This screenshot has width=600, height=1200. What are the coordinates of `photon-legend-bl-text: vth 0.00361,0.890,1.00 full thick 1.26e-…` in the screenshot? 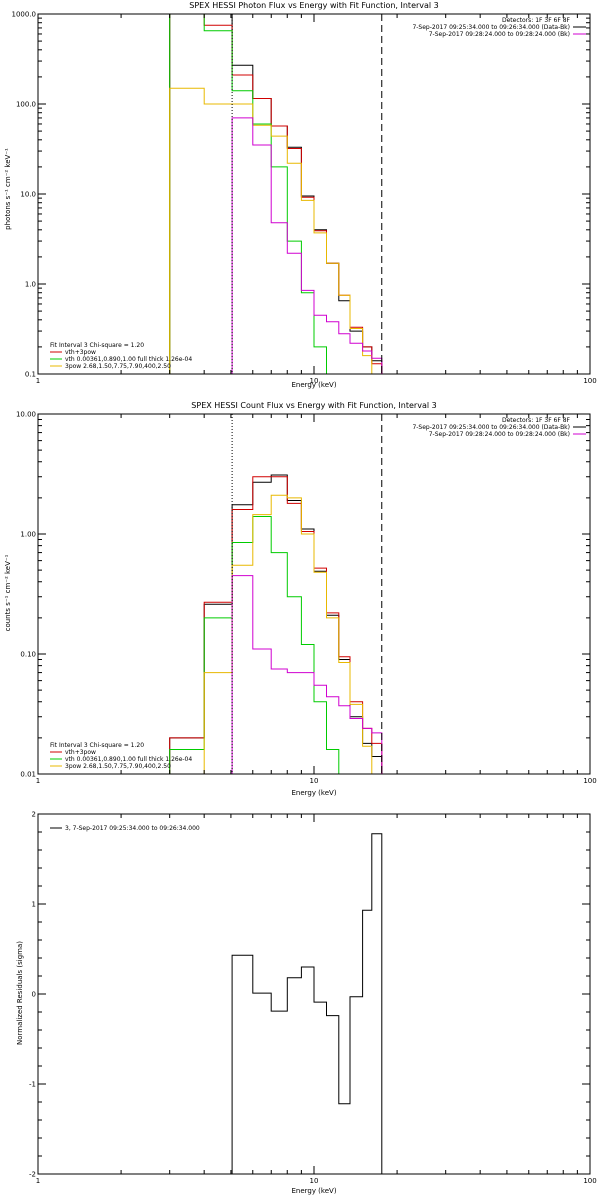 It's located at (128, 359).